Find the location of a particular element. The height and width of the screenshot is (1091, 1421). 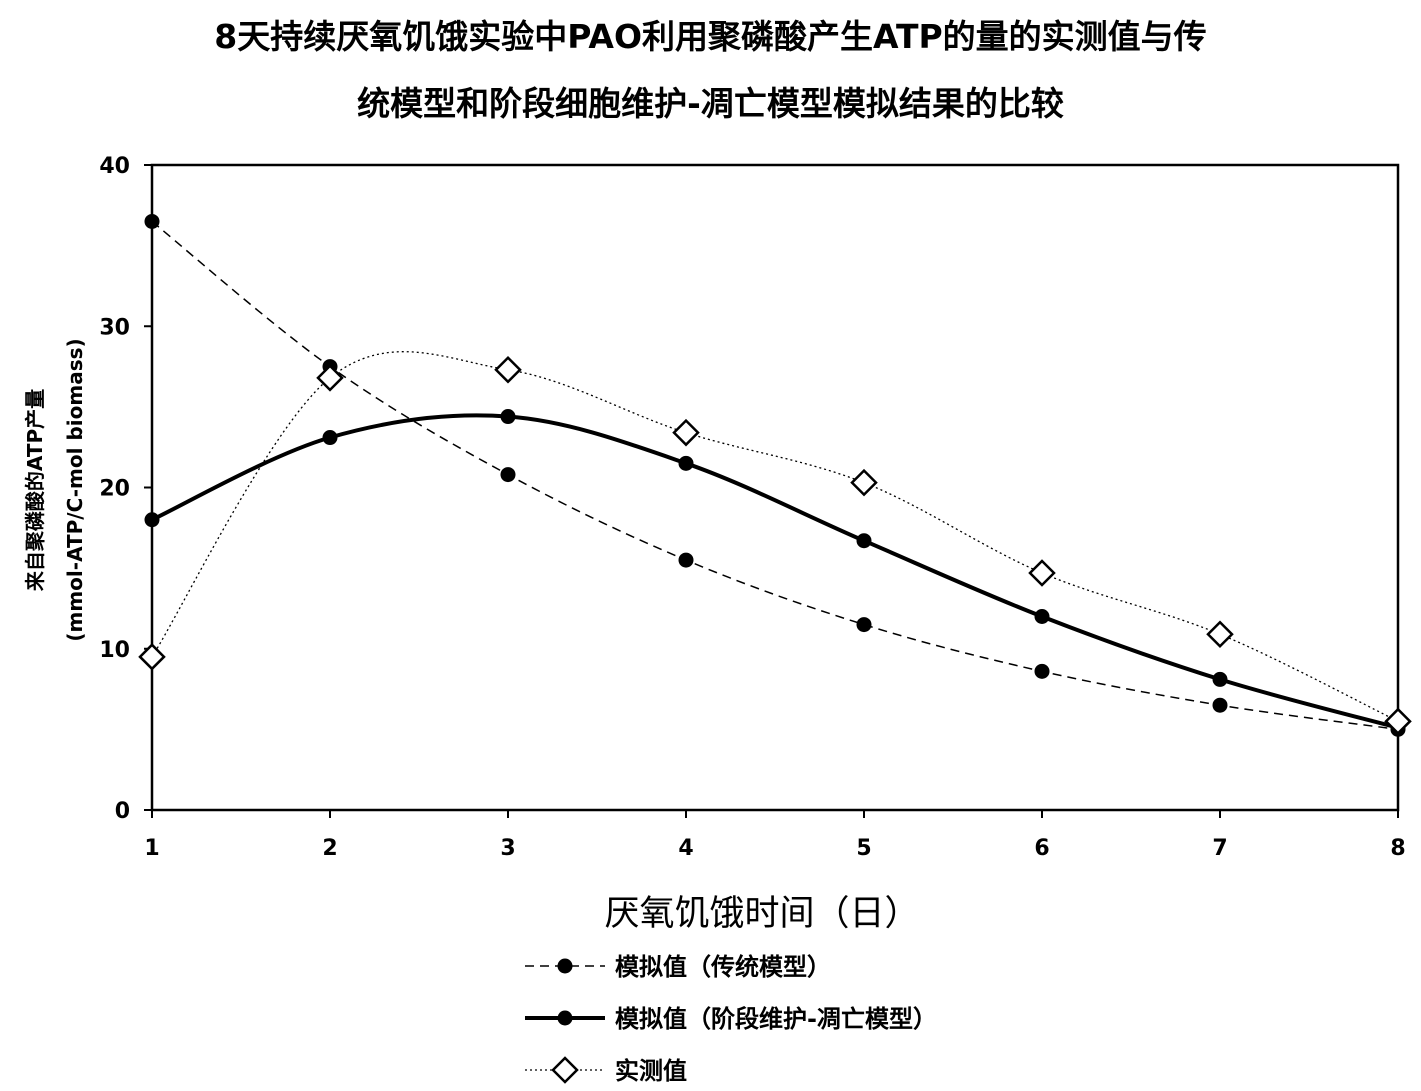

x-tick-label: 7 is located at coordinates (1219, 848).